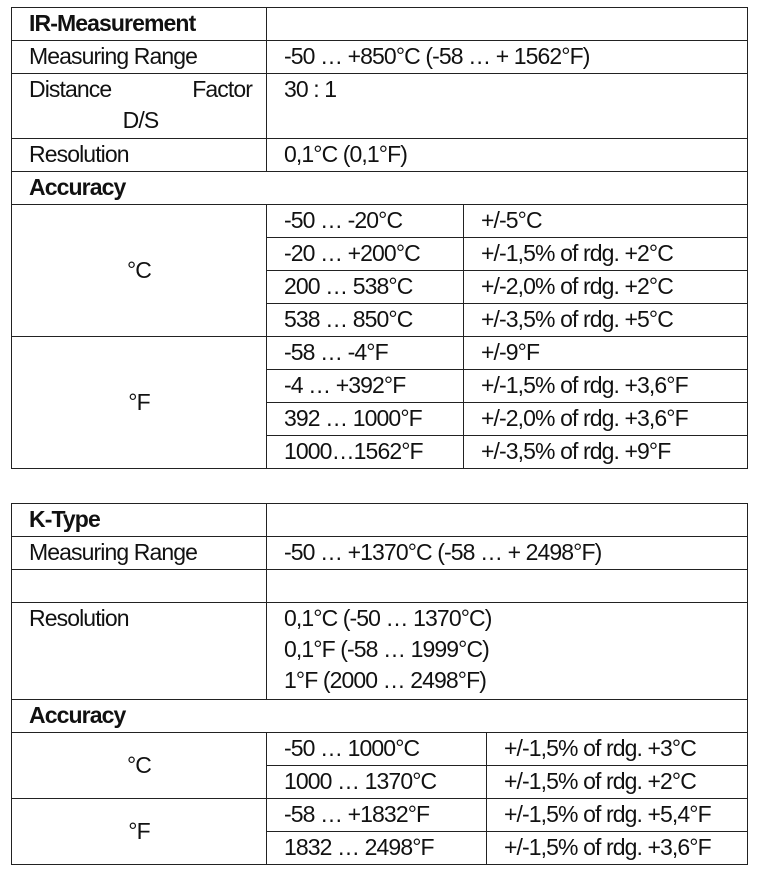 The height and width of the screenshot is (874, 757). Describe the element at coordinates (507, 106) in the screenshot. I see `row-value: 30 : 1` at that location.